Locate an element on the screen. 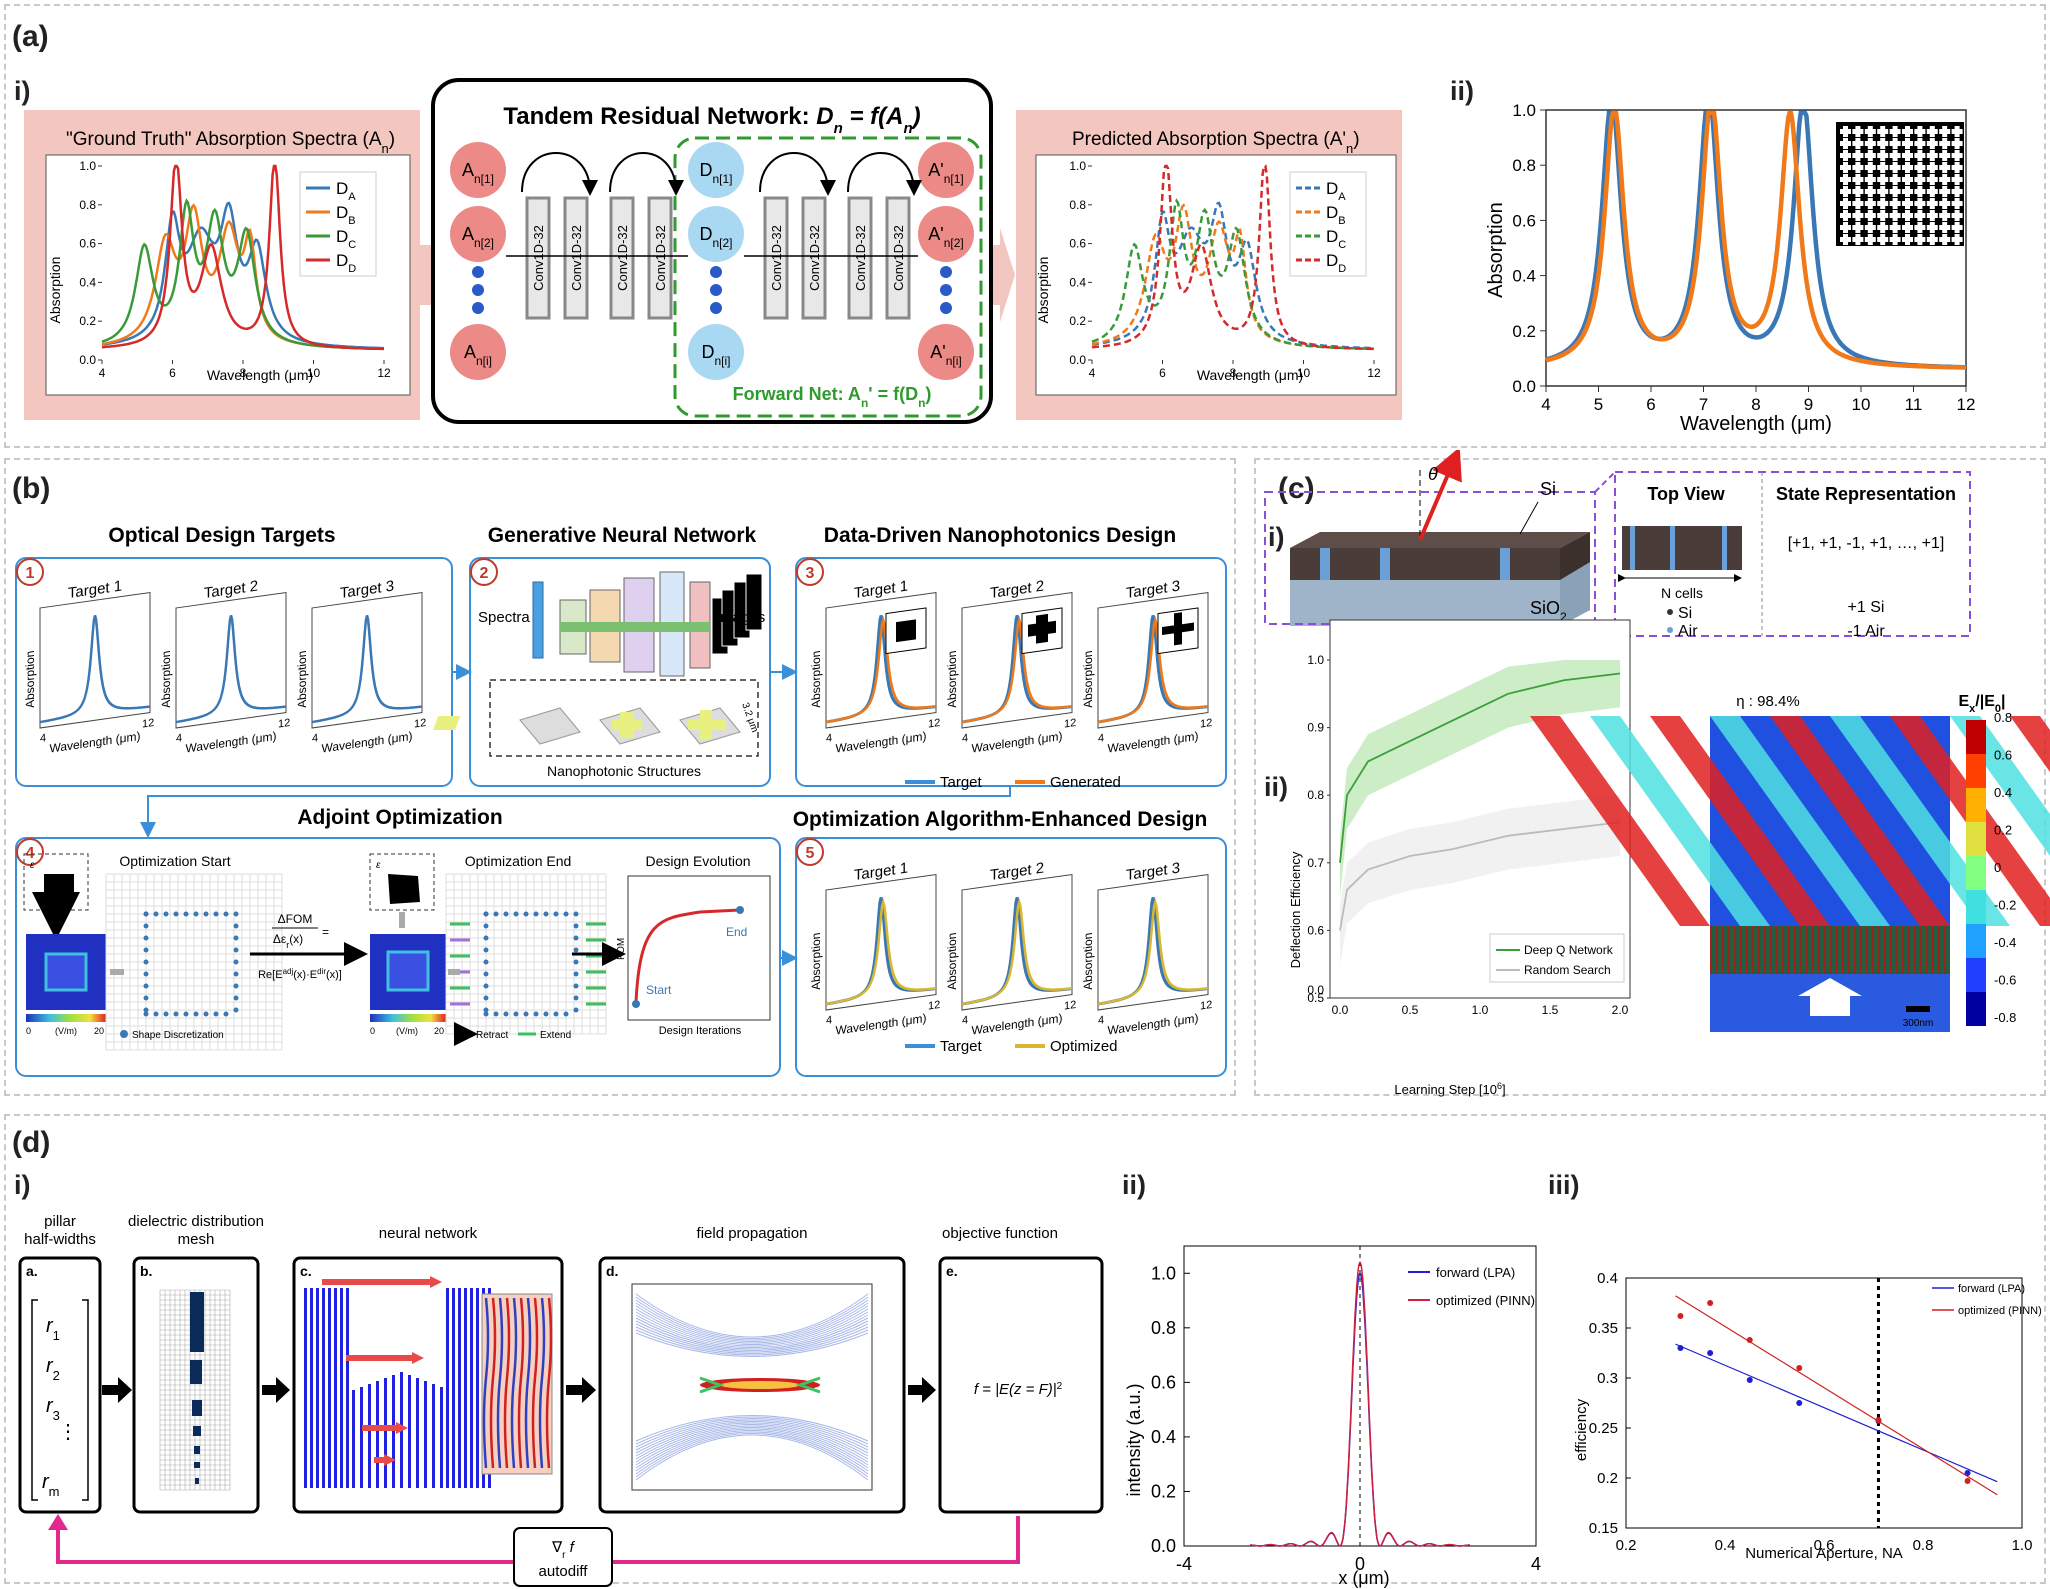  cbar-tick: -0.4 is located at coordinates (2005, 942).